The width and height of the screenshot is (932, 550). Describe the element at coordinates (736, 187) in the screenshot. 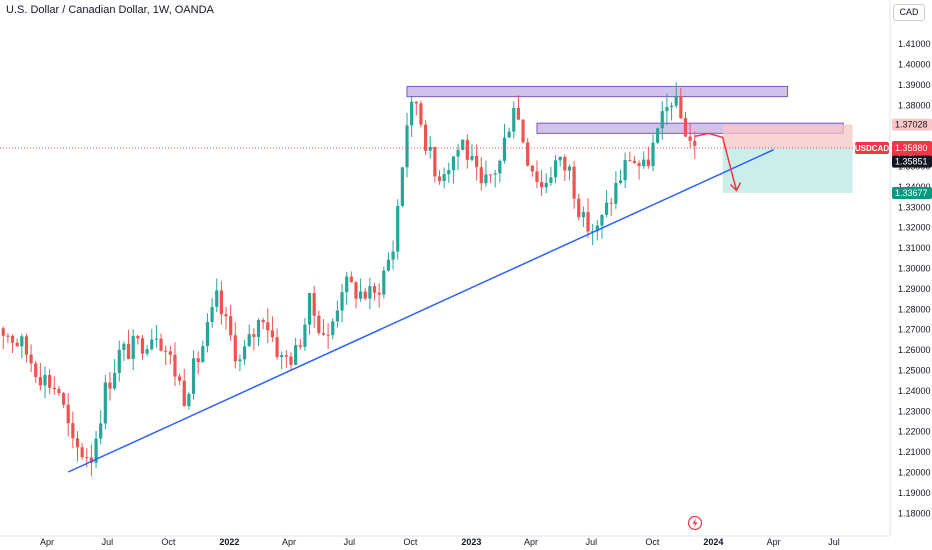

I see `projection-arrowhead` at that location.